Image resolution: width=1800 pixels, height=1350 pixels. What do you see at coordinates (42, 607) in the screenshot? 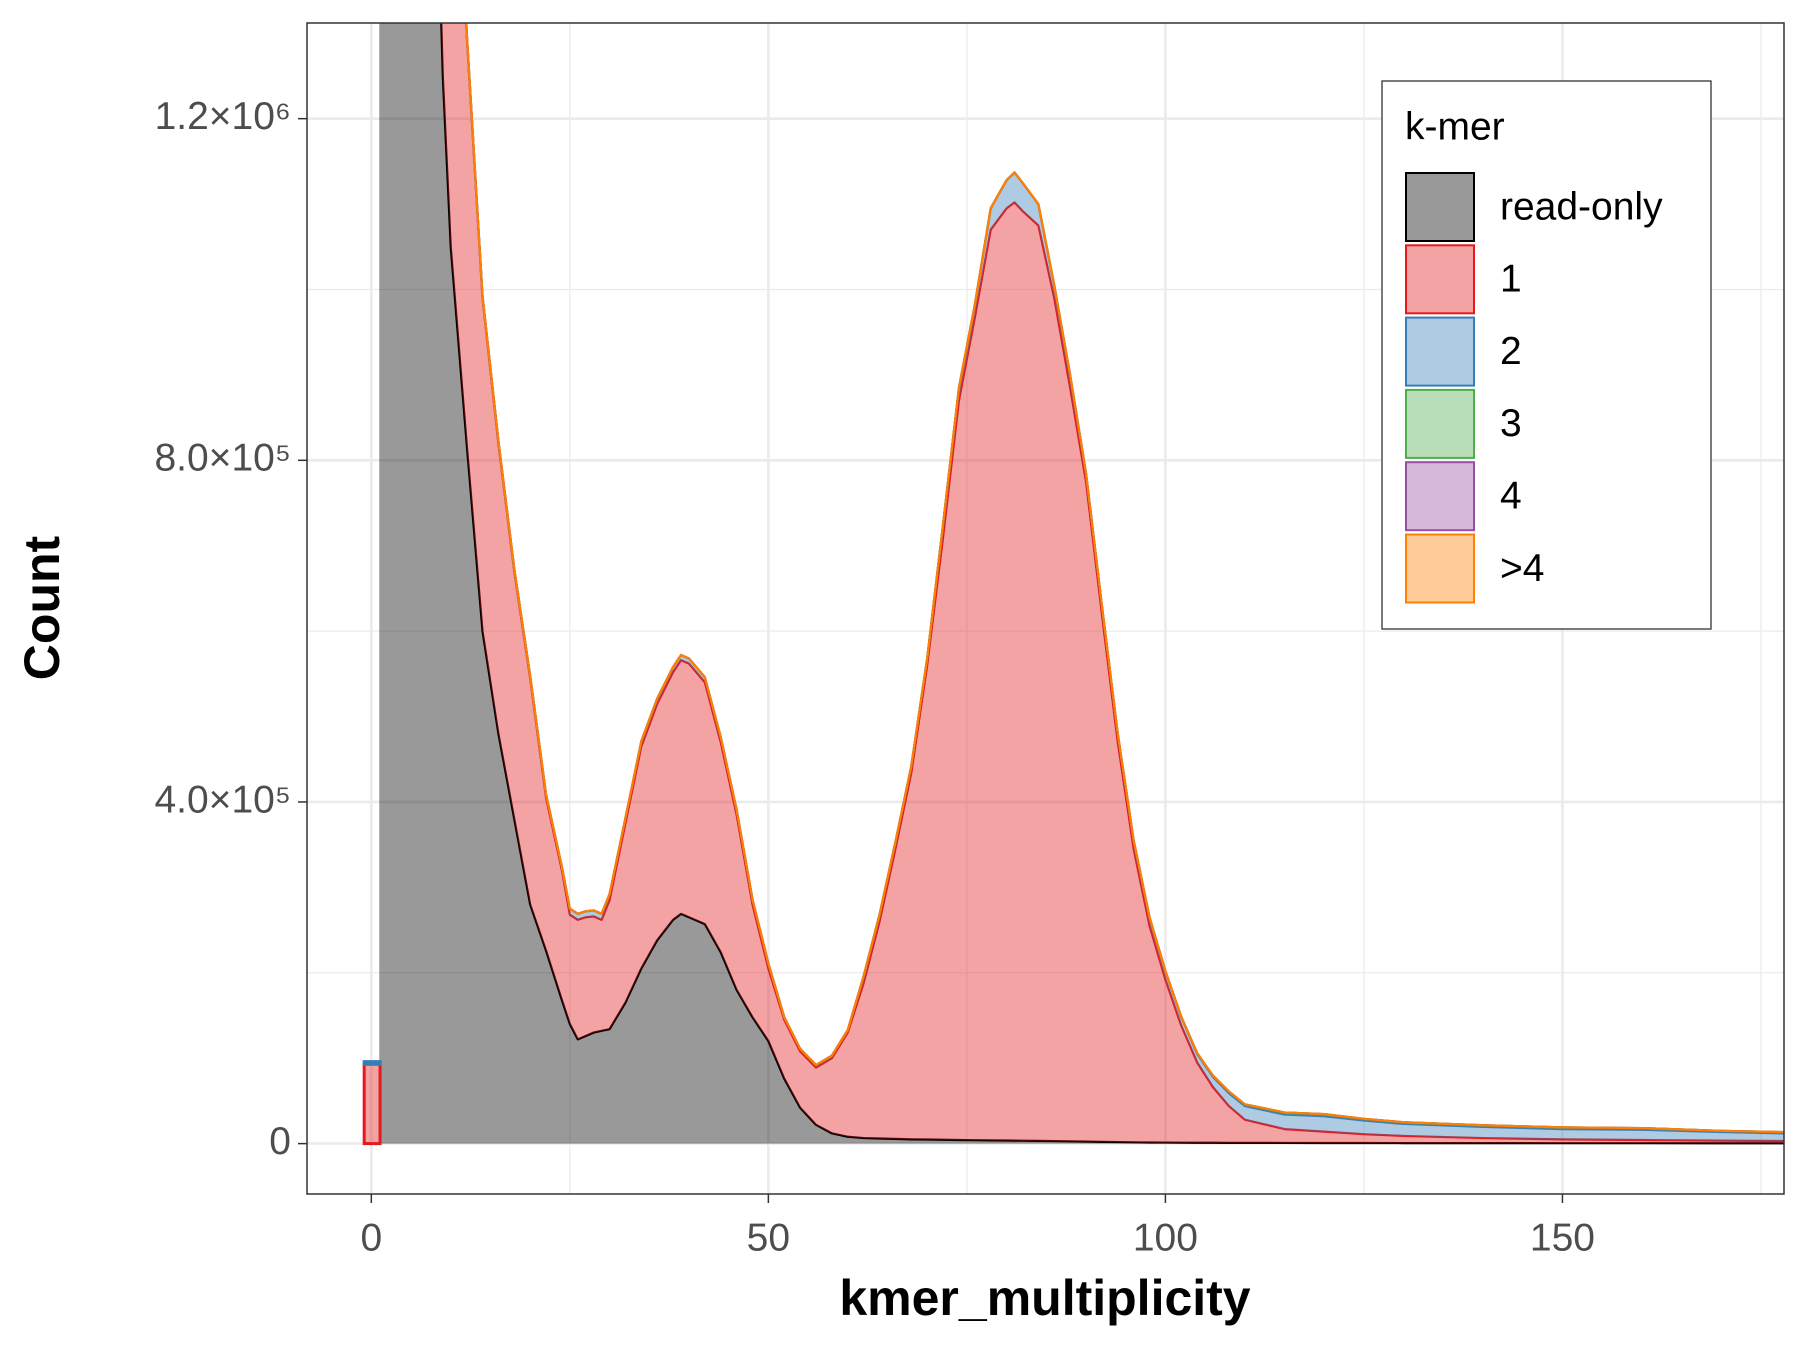
I see `y-axis-title: Count` at bounding box center [42, 607].